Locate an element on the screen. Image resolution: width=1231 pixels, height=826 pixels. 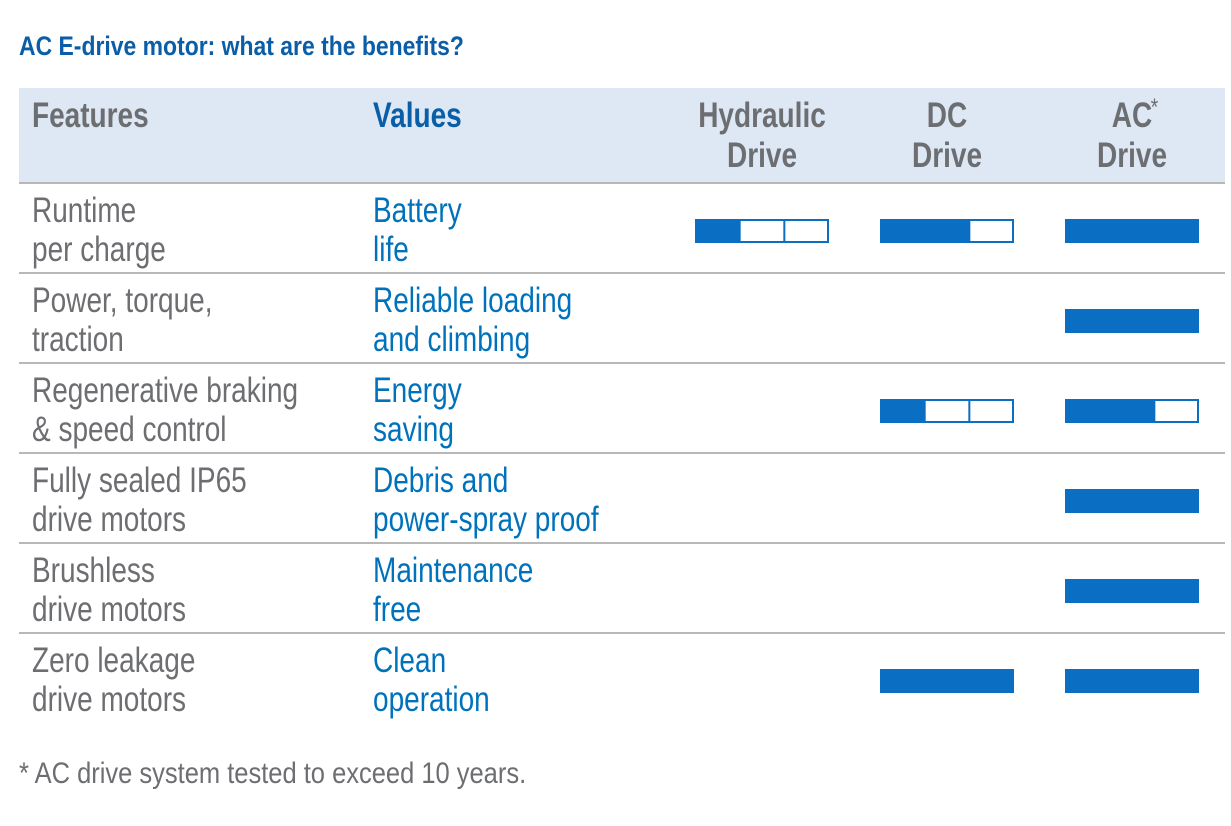
feature: & speed control is located at coordinates (129, 429).